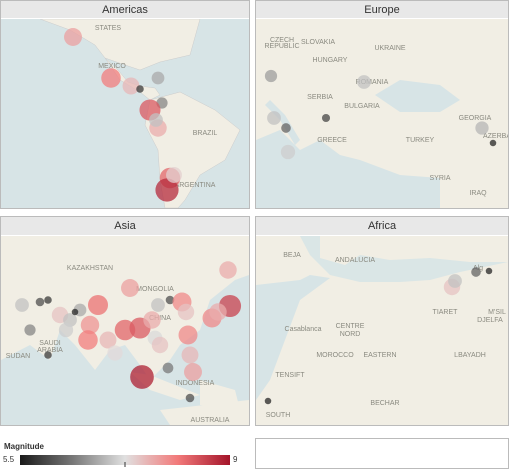 The height and width of the screenshot is (474, 512). I want to click on map-label: DJELFA, so click(490, 320).